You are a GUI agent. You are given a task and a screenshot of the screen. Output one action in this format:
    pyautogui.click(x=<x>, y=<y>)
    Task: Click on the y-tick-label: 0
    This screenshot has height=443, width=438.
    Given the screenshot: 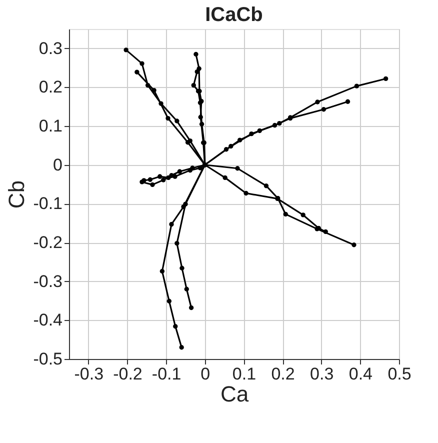 What is the action you would take?
    pyautogui.click(x=57, y=164)
    